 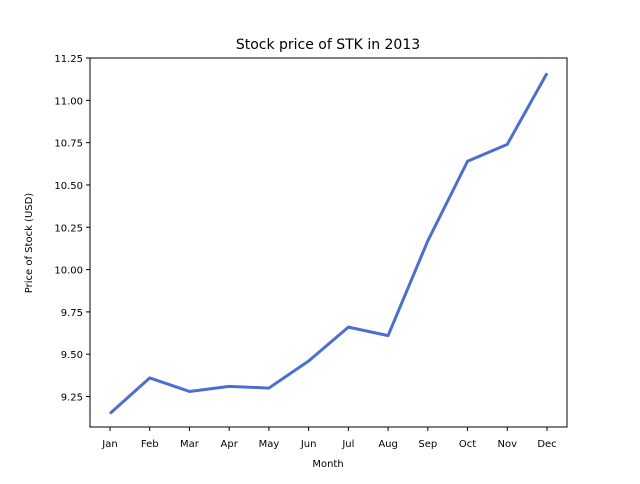 What do you see at coordinates (68, 228) in the screenshot?
I see `y-tick-label: 10.25` at bounding box center [68, 228].